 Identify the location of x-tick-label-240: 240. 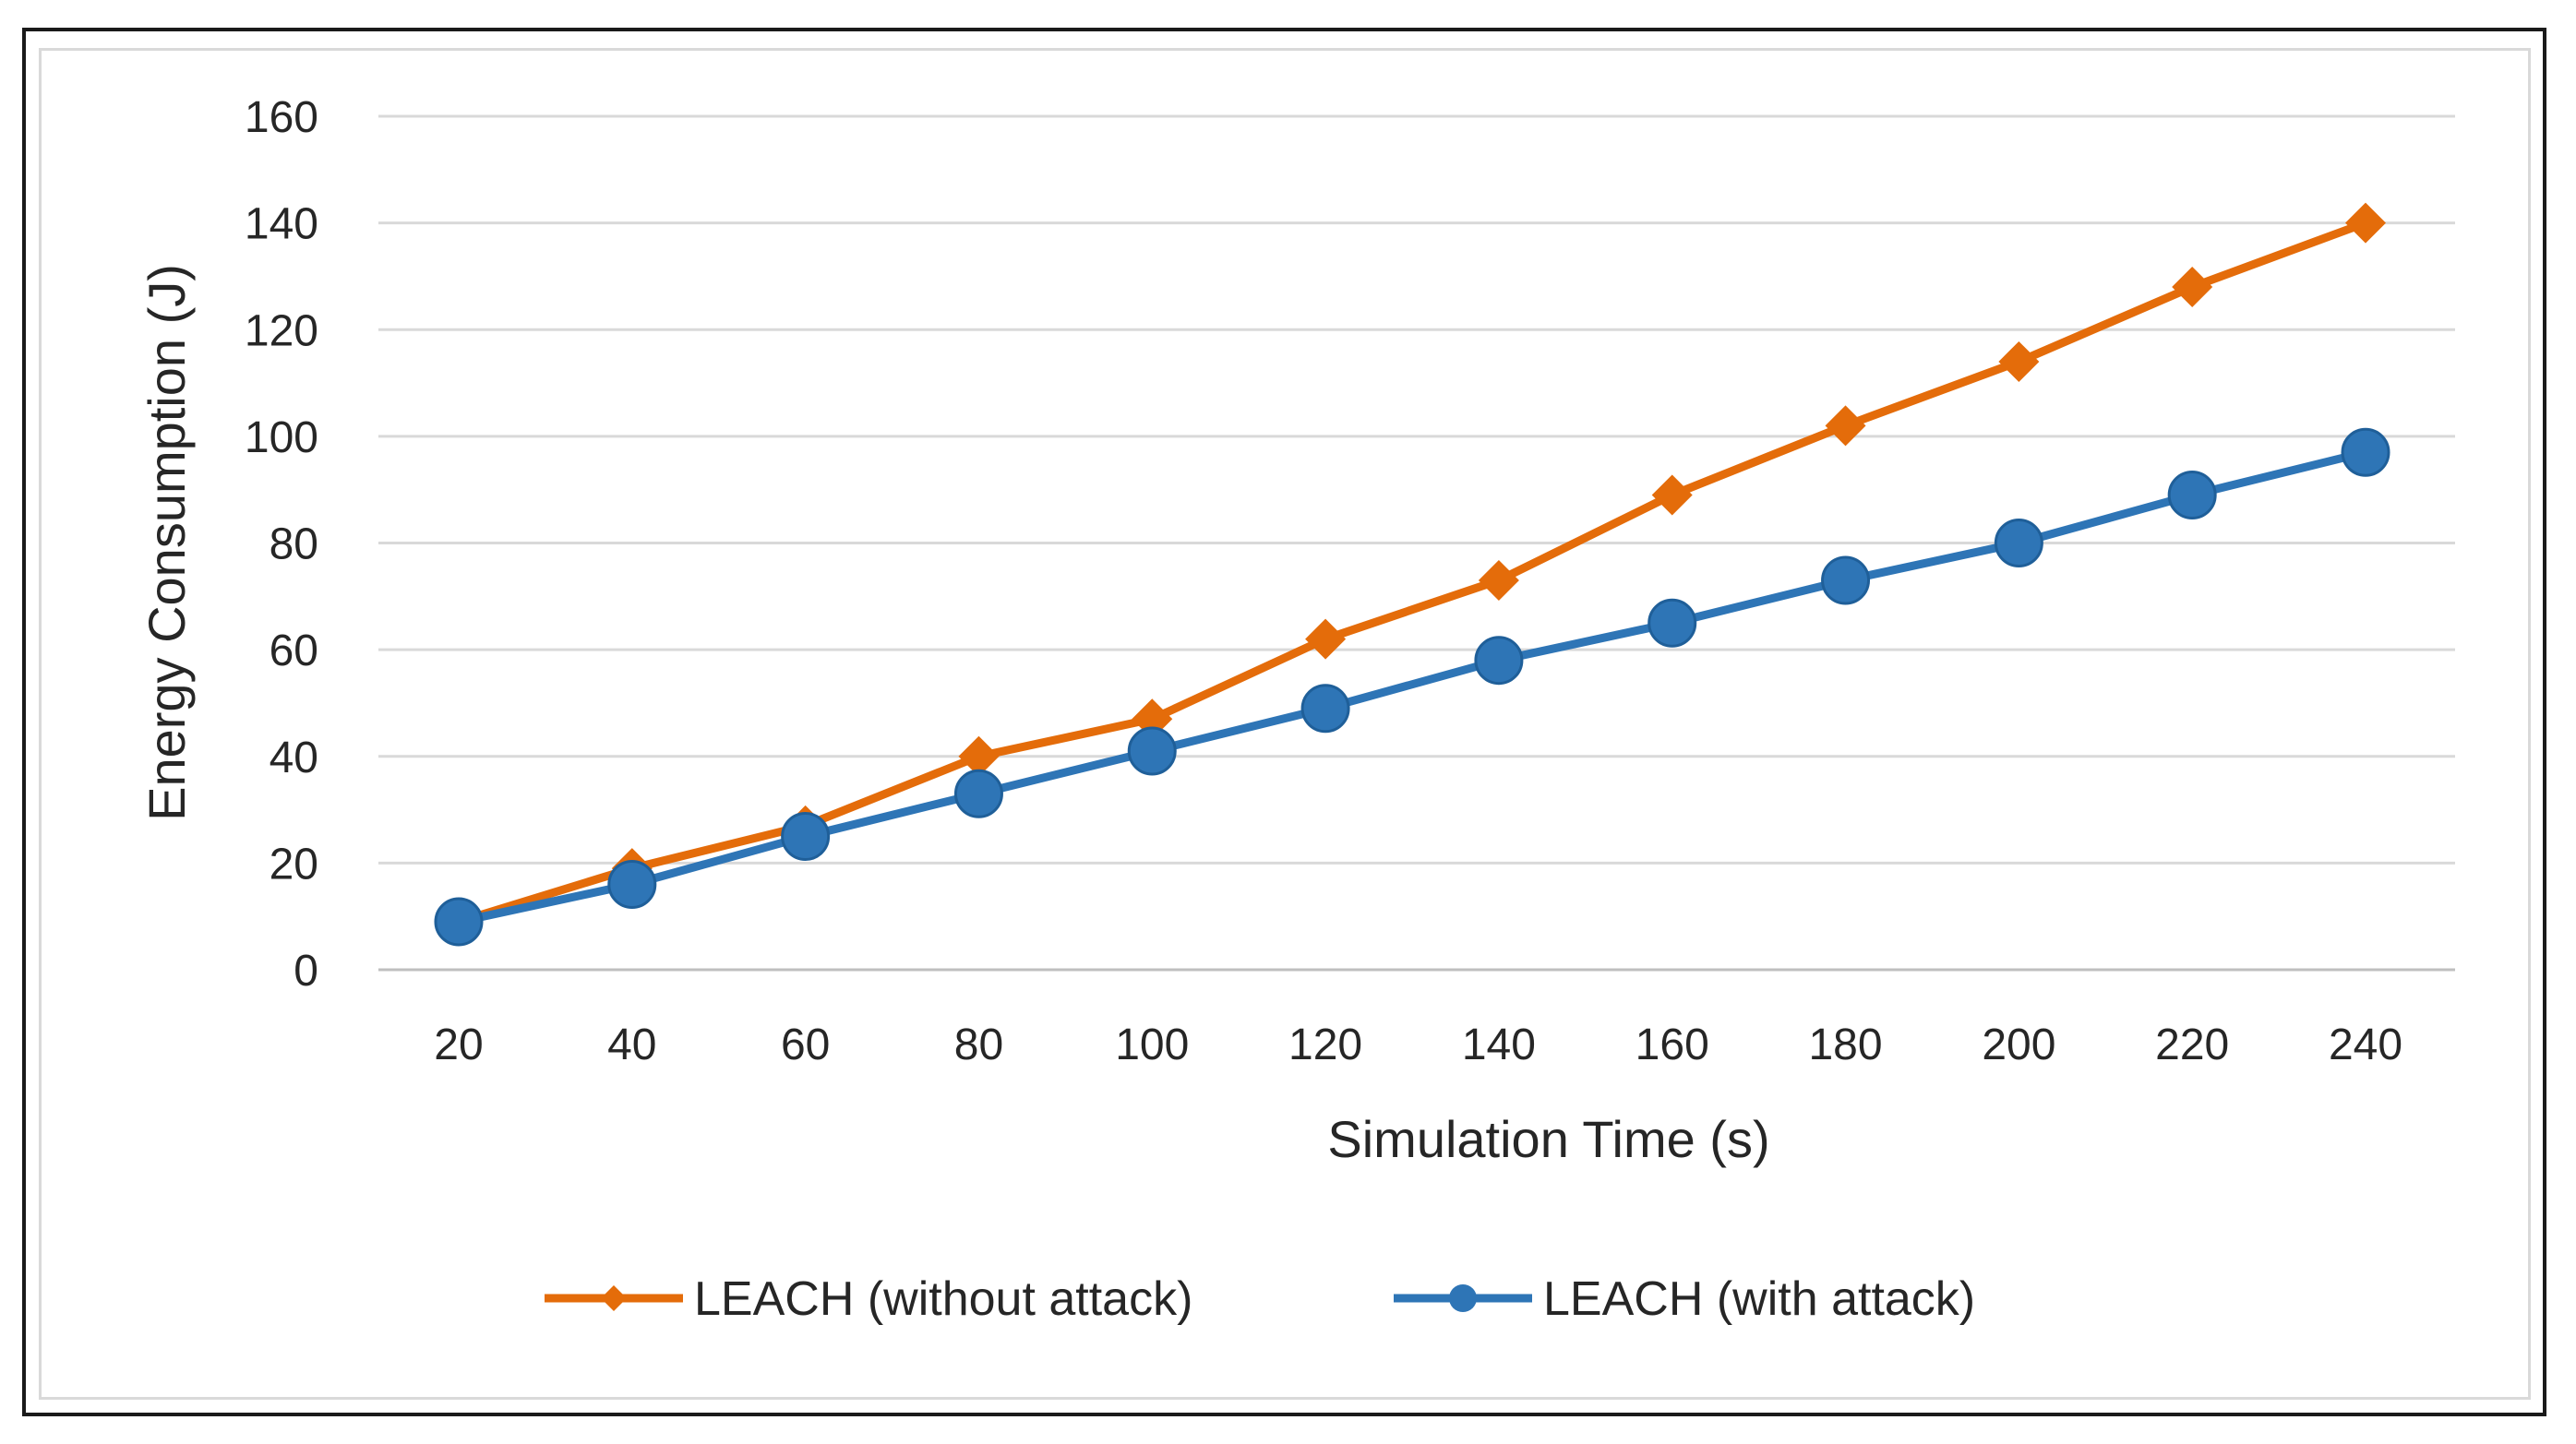
(2366, 1044).